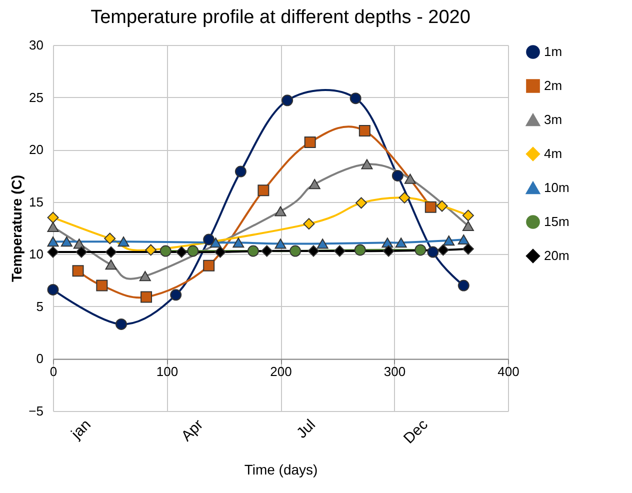  What do you see at coordinates (54, 372) in the screenshot?
I see `x-tick-label: 0` at bounding box center [54, 372].